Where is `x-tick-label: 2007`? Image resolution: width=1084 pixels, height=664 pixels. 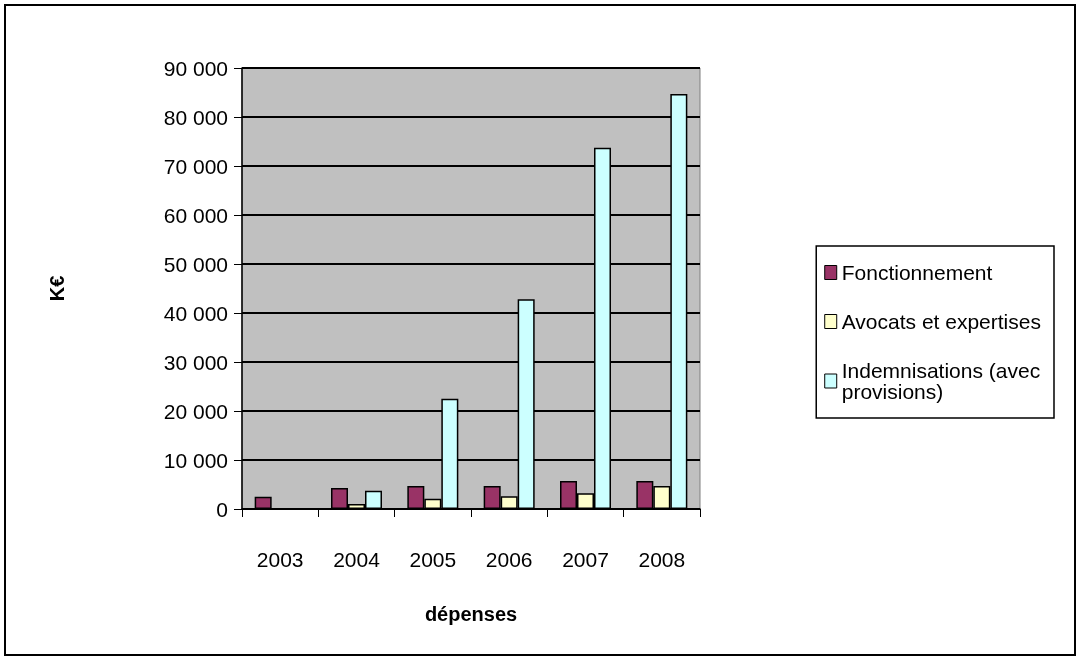
x-tick-label: 2007 is located at coordinates (585, 559).